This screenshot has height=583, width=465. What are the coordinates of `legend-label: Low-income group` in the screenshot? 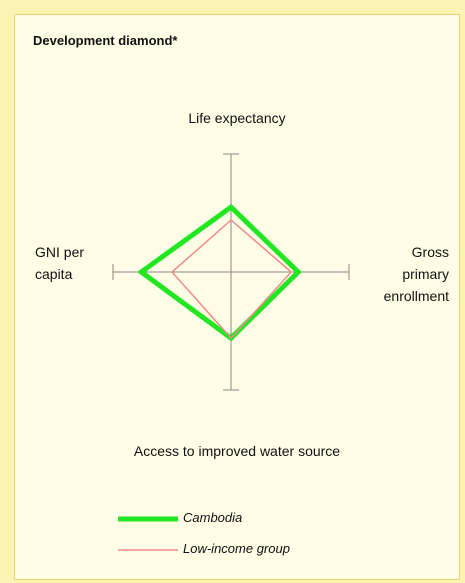 It's located at (236, 548).